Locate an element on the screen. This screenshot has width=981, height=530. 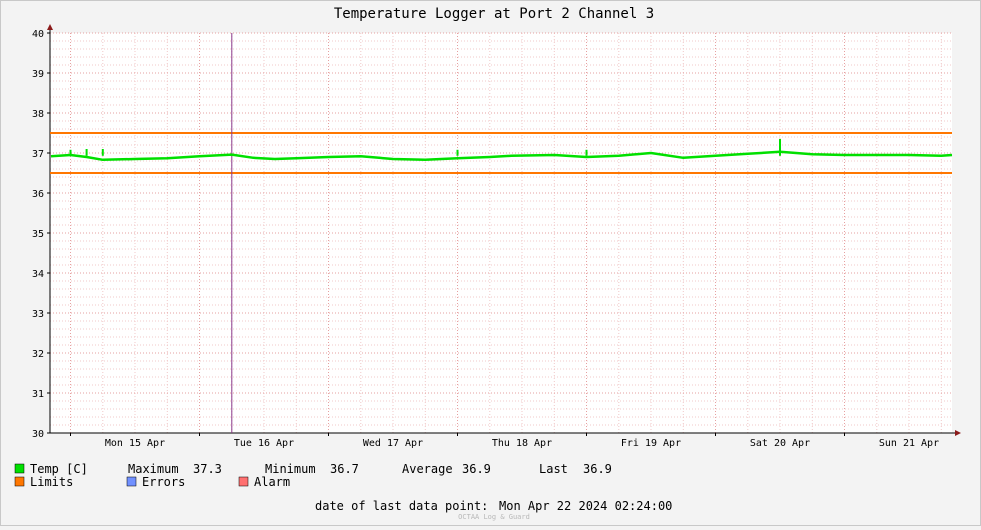
x-axis-arrow is located at coordinates (958, 433).